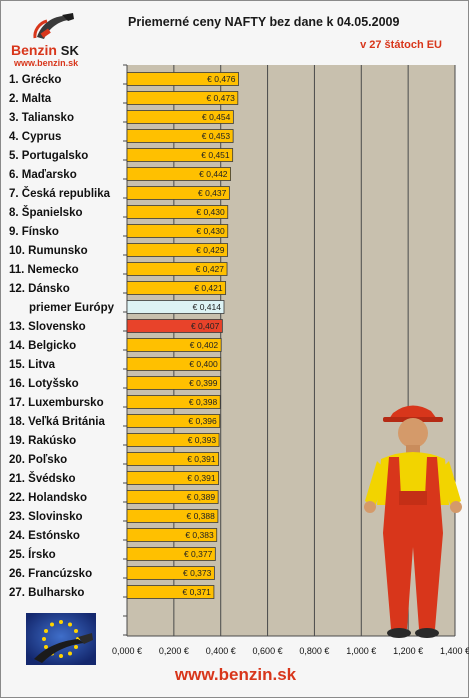 The height and width of the screenshot is (699, 469). What do you see at coordinates (454, 651) in the screenshot?
I see `x-tick-label: 1,400 €` at bounding box center [454, 651].